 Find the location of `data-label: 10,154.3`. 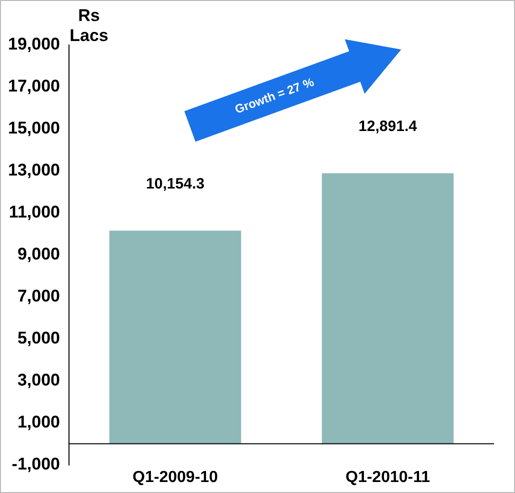

data-label: 10,154.3 is located at coordinates (175, 184).